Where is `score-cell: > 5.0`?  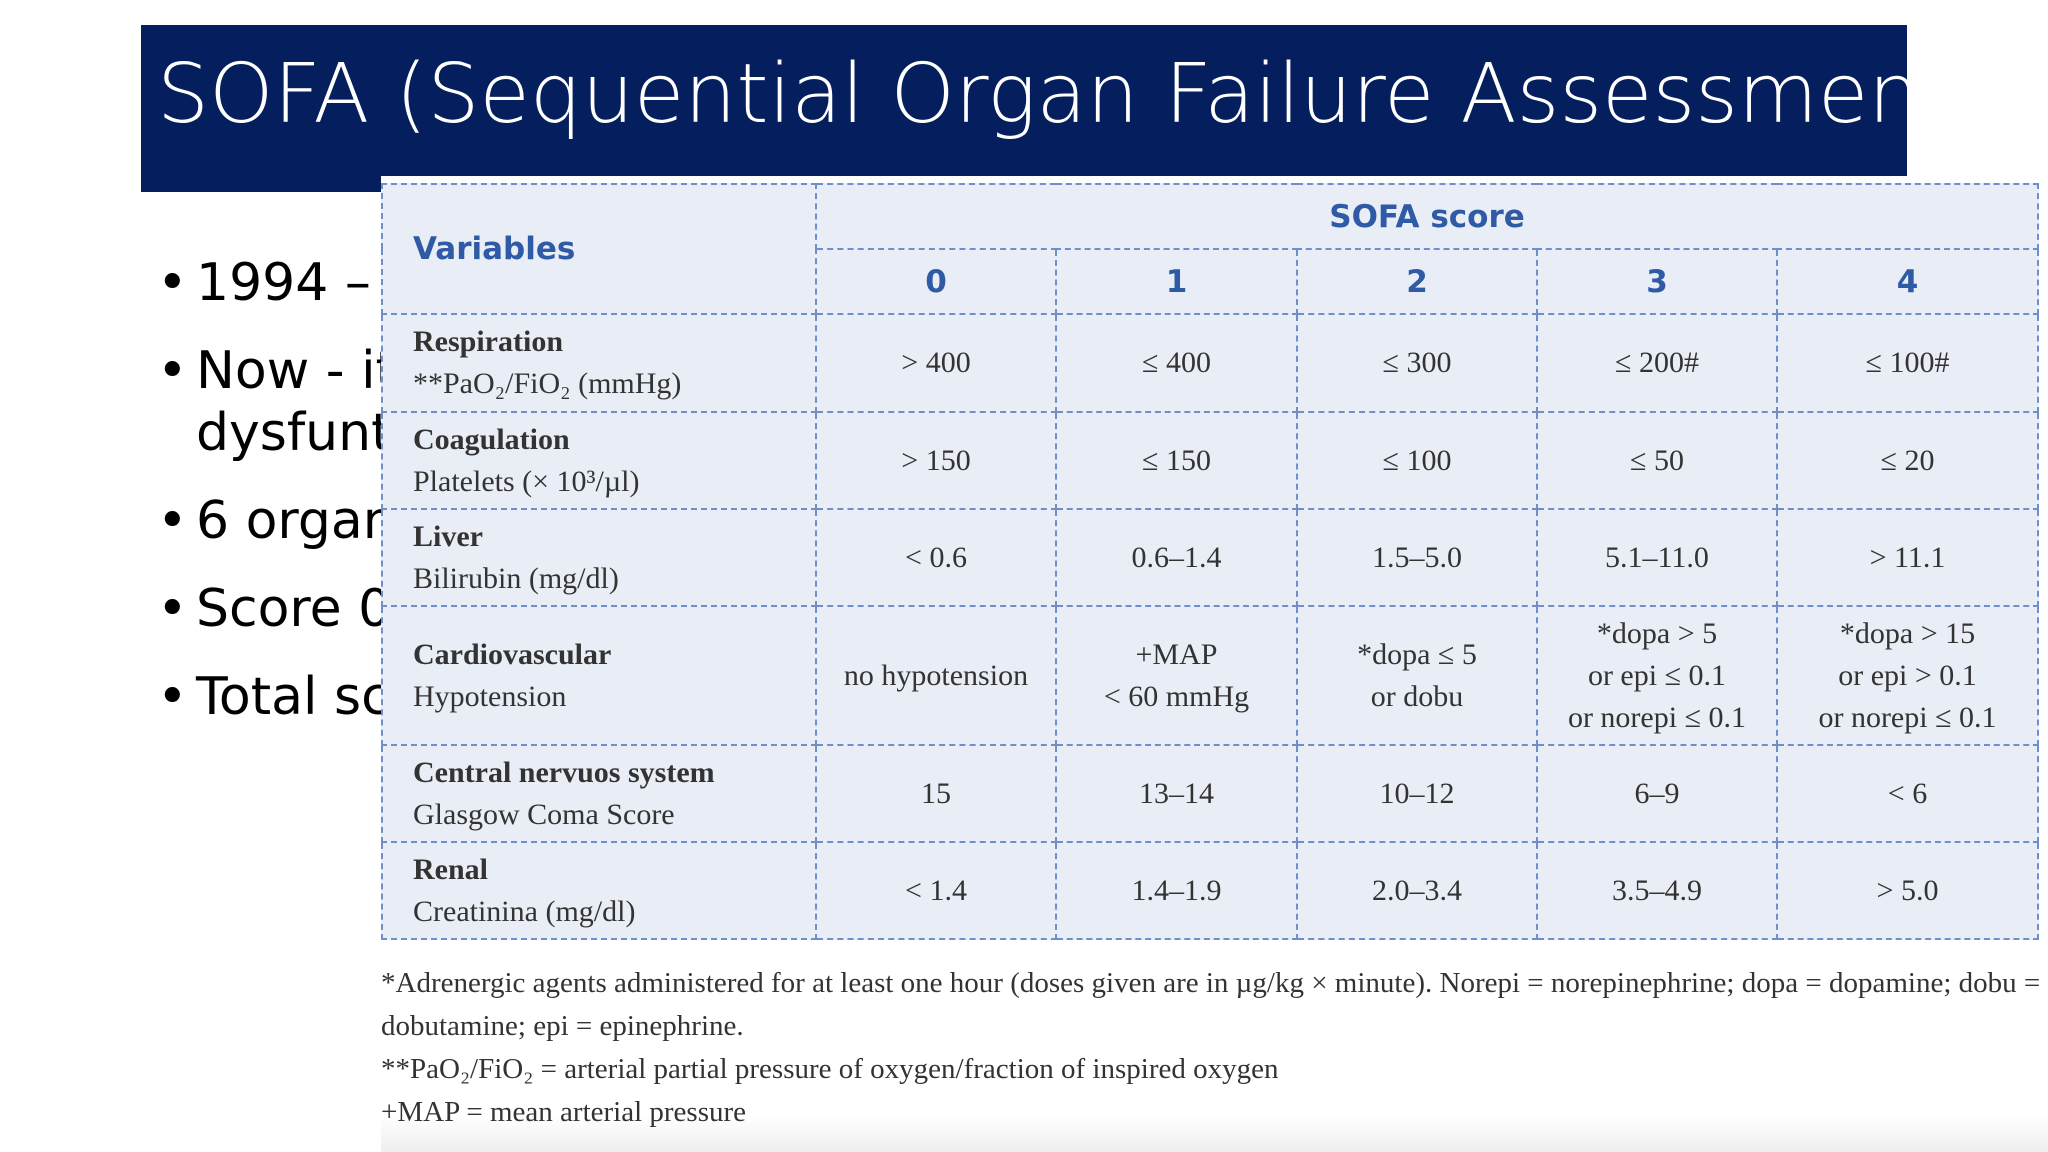 score-cell: > 5.0 is located at coordinates (1907, 890).